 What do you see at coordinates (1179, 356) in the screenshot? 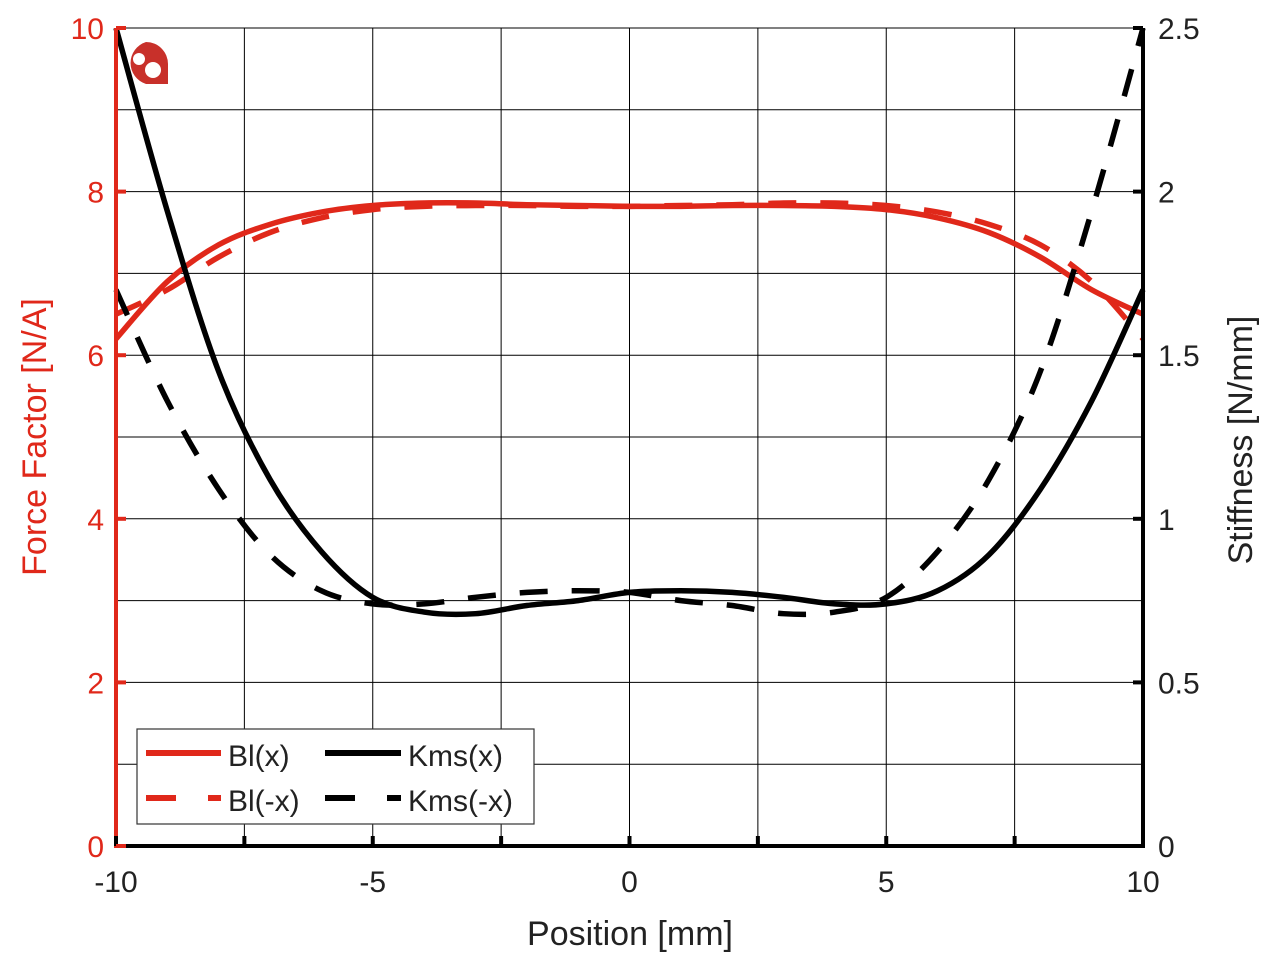
I see `right-y-tick-label: 1.5` at bounding box center [1179, 356].